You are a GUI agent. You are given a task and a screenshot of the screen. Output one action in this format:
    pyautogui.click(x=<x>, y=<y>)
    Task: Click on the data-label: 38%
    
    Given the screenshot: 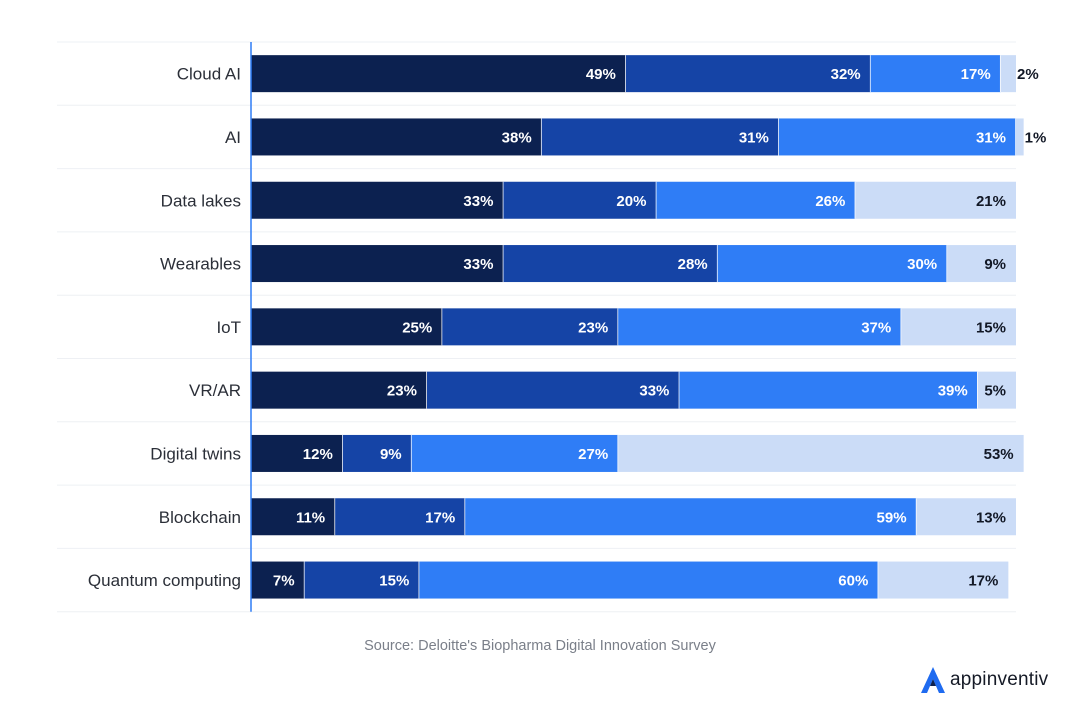 What is the action you would take?
    pyautogui.click(x=517, y=137)
    